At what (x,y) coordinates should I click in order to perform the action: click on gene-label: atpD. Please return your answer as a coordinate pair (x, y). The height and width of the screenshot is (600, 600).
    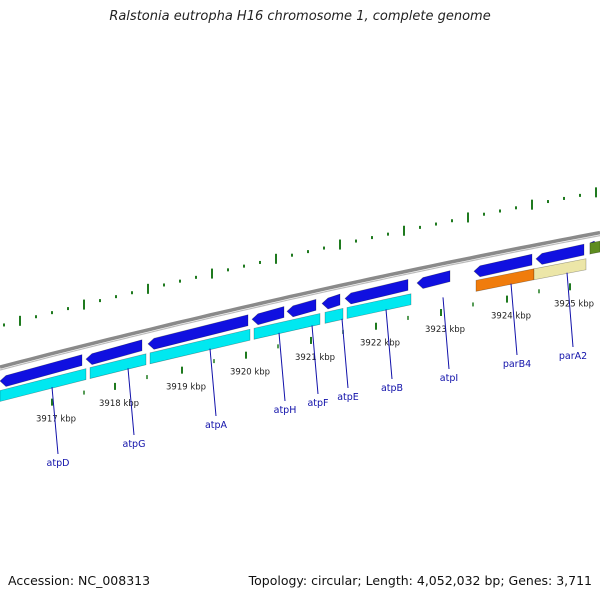
    Looking at the image, I should click on (58, 463).